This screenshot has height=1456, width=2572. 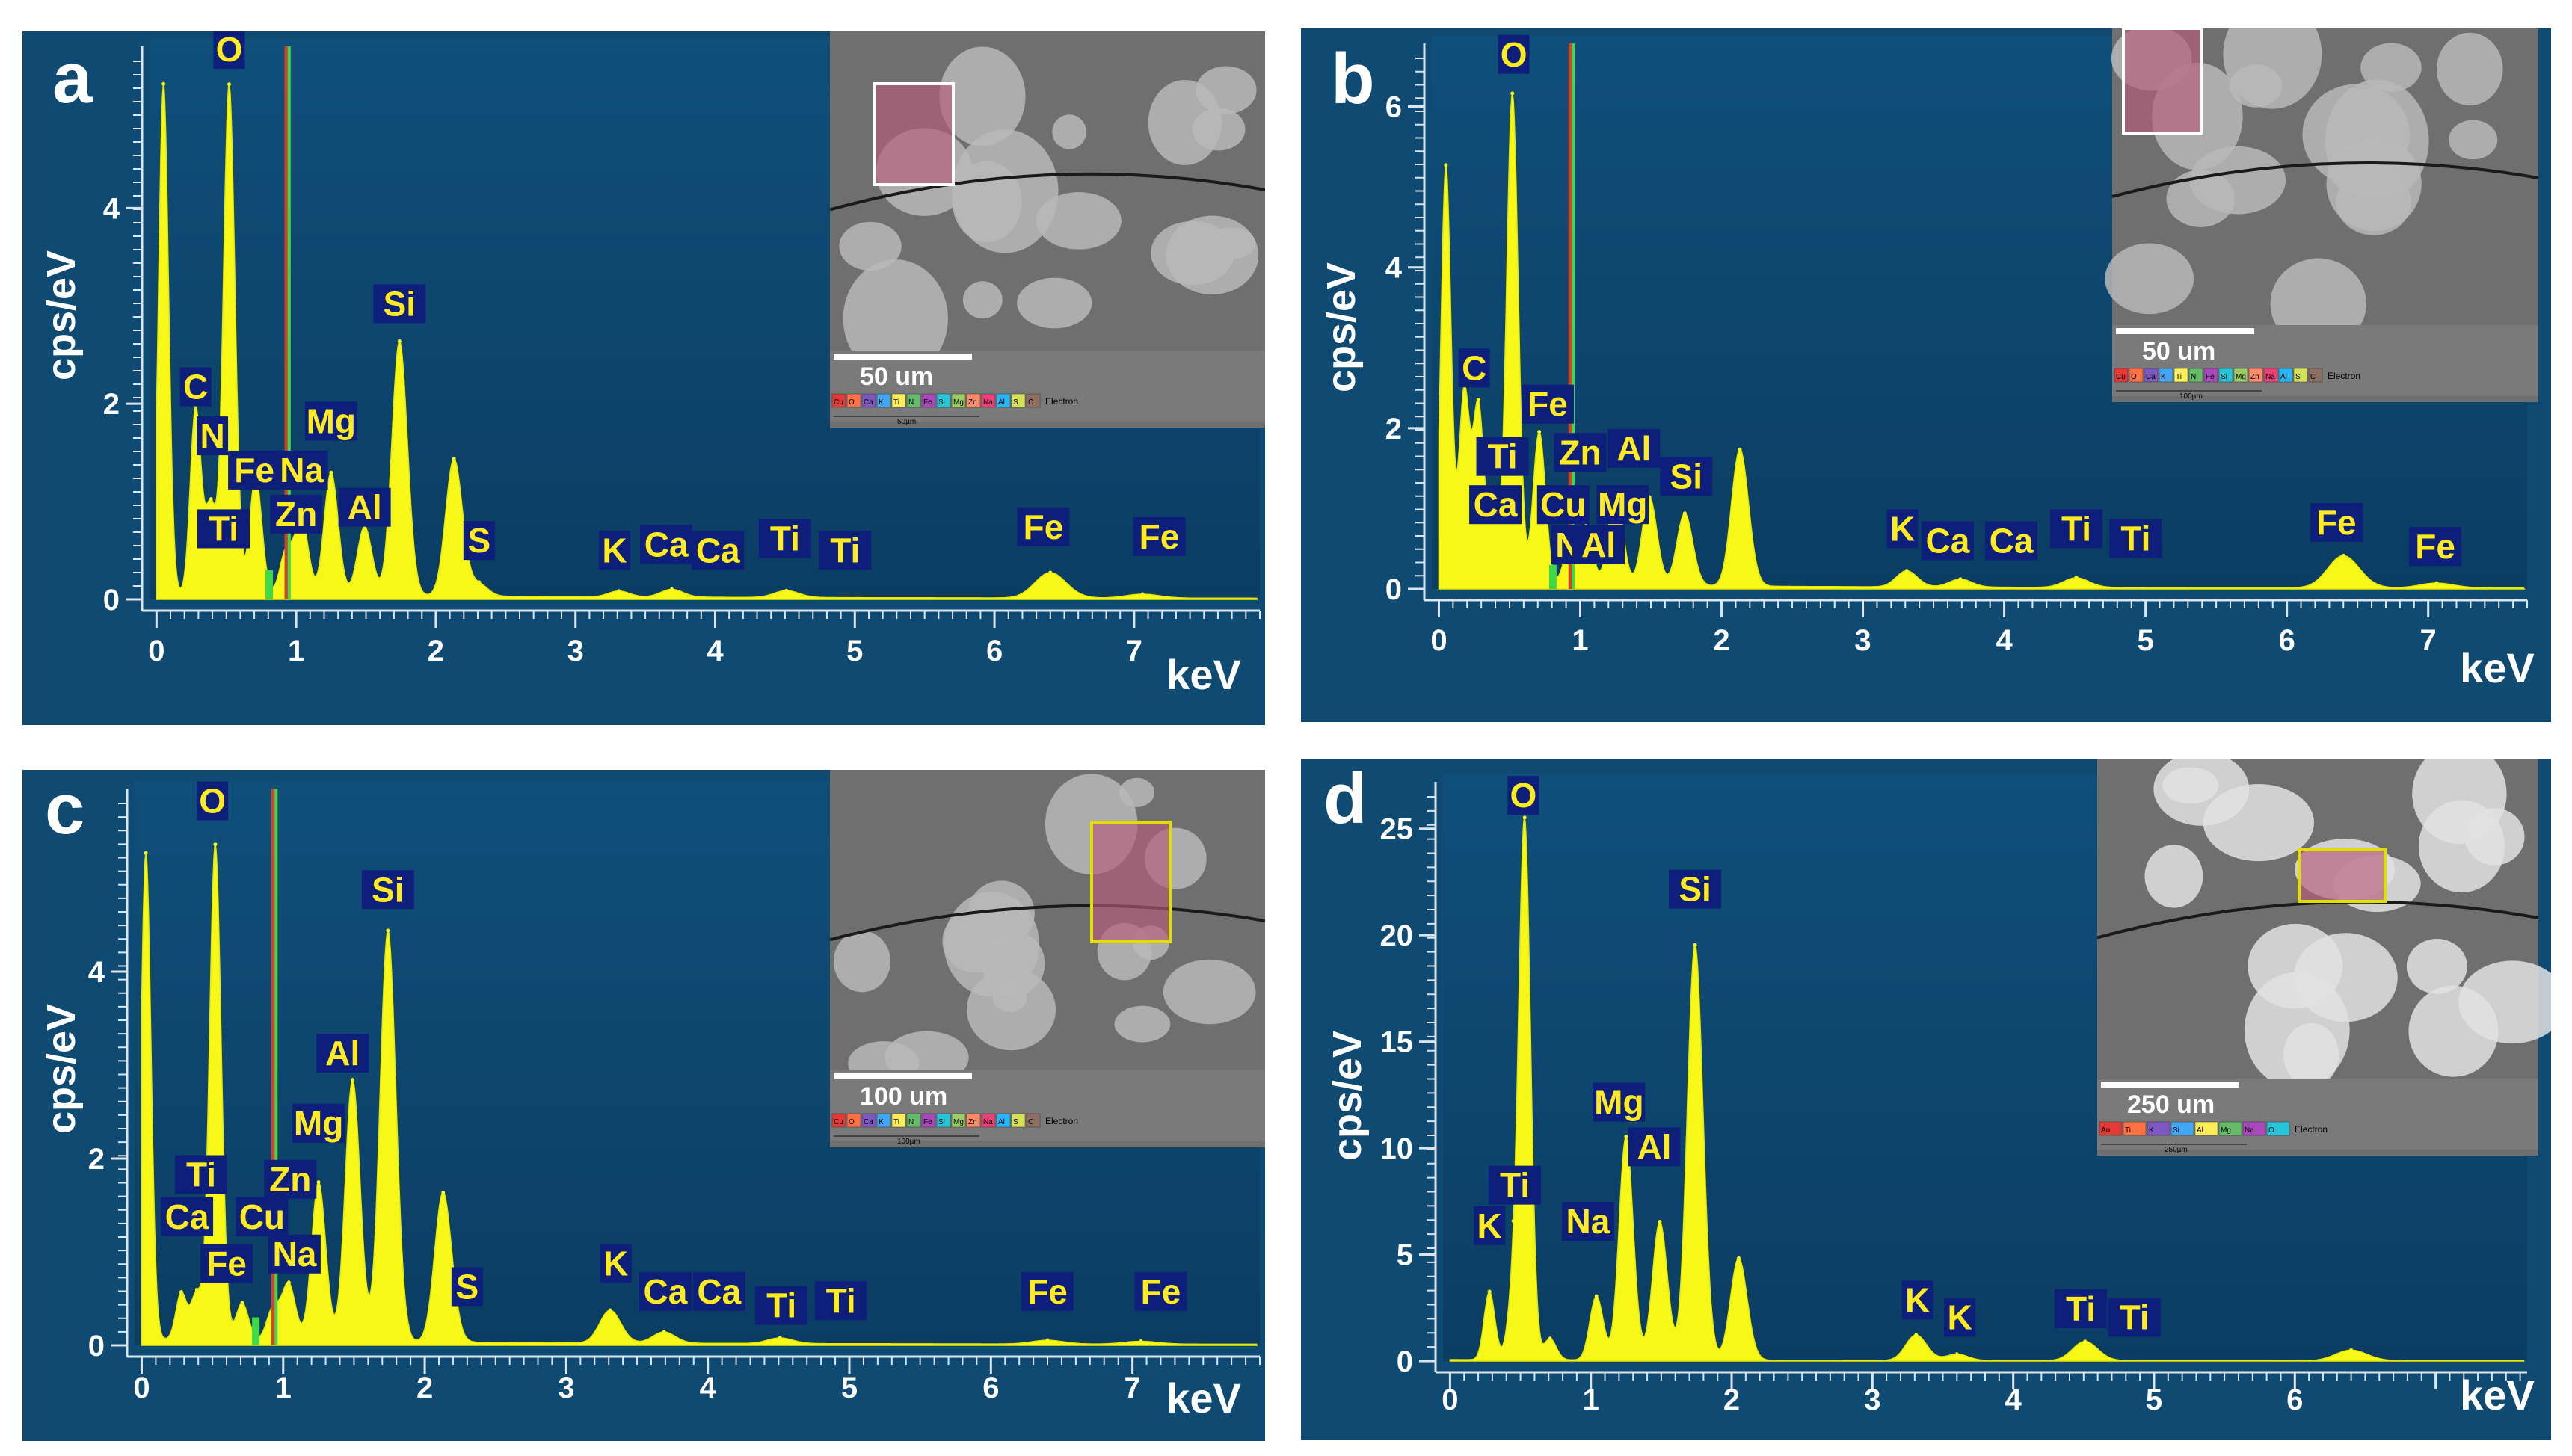 What do you see at coordinates (2135, 538) in the screenshot?
I see `element-label-b-16: Ti` at bounding box center [2135, 538].